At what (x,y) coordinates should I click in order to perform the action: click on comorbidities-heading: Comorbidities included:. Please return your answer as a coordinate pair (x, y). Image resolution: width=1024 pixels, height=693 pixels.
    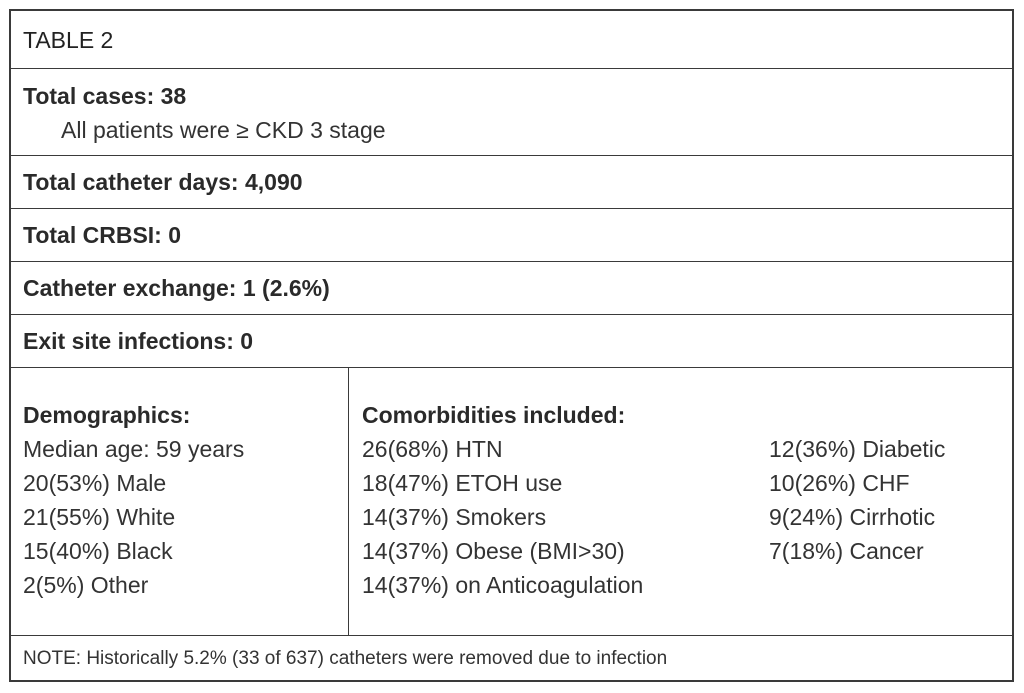
    Looking at the image, I should click on (494, 415).